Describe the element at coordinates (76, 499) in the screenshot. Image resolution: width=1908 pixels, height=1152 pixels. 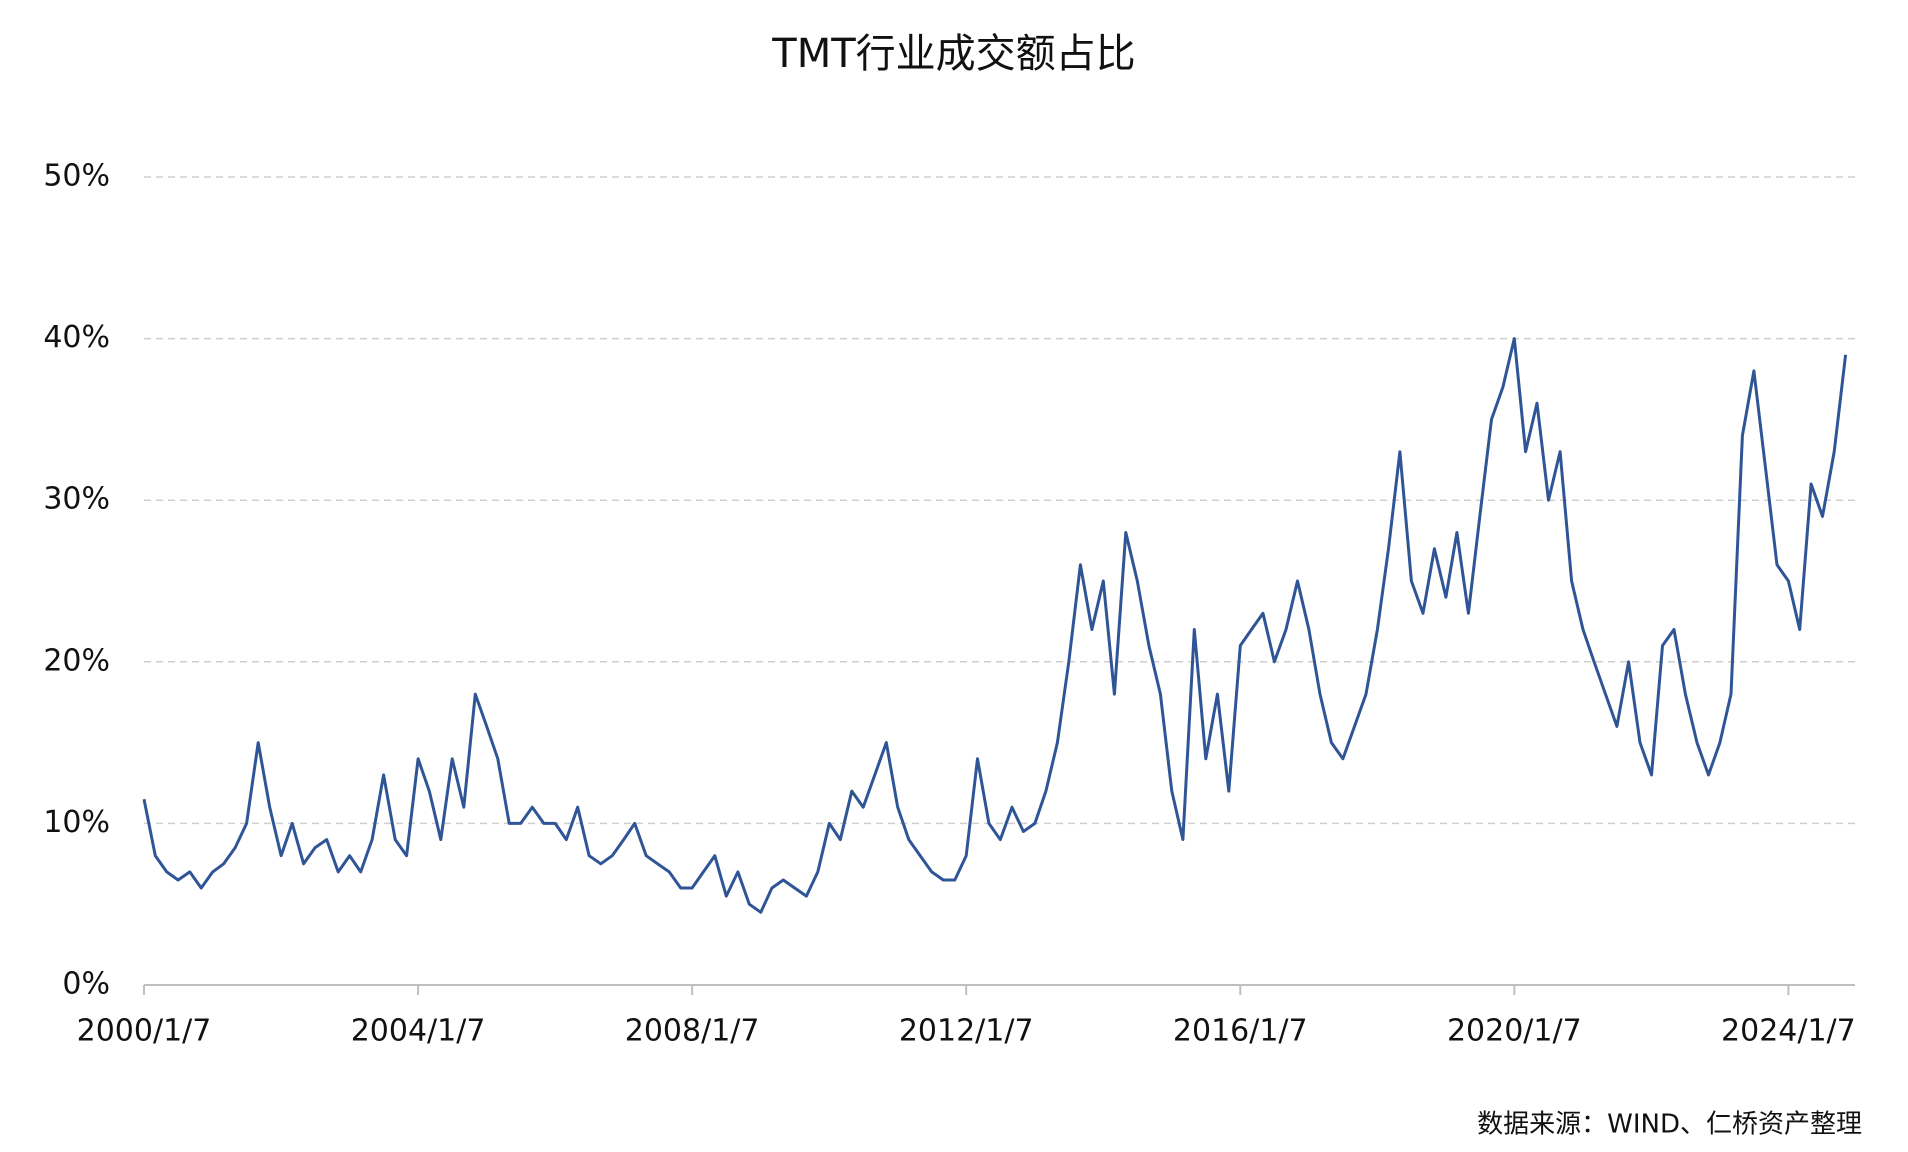
I see `y-tick-label: 30%` at that location.